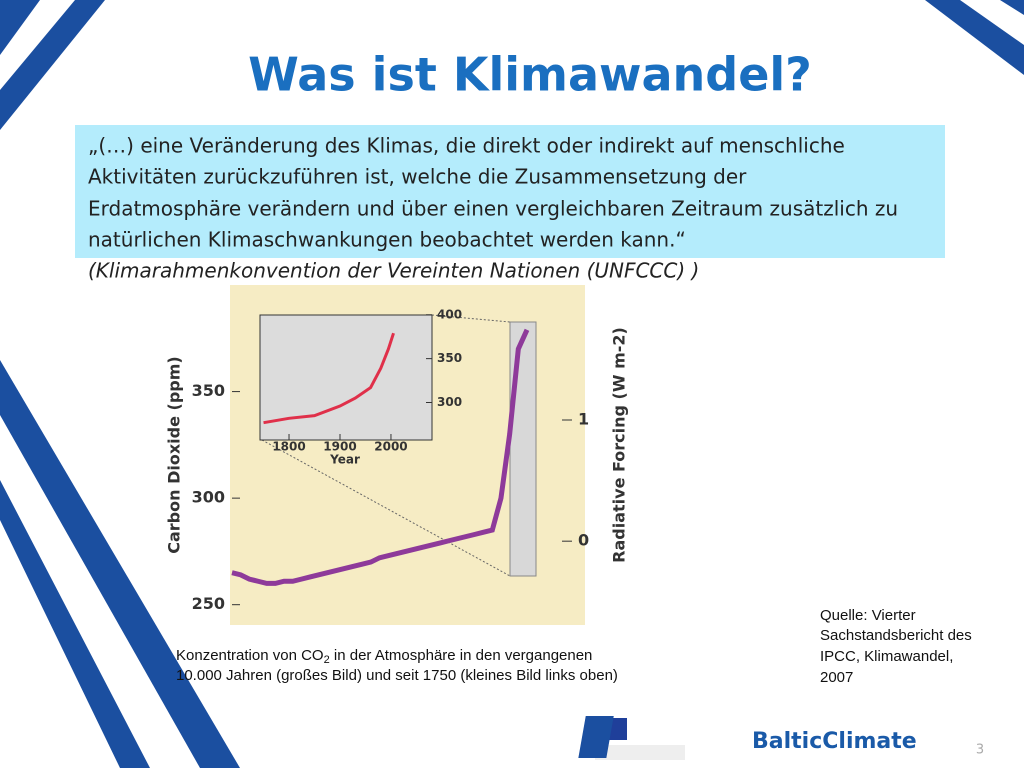 The width and height of the screenshot is (1024, 772). Describe the element at coordinates (208, 497) in the screenshot. I see `y-tick-label: 300` at that location.